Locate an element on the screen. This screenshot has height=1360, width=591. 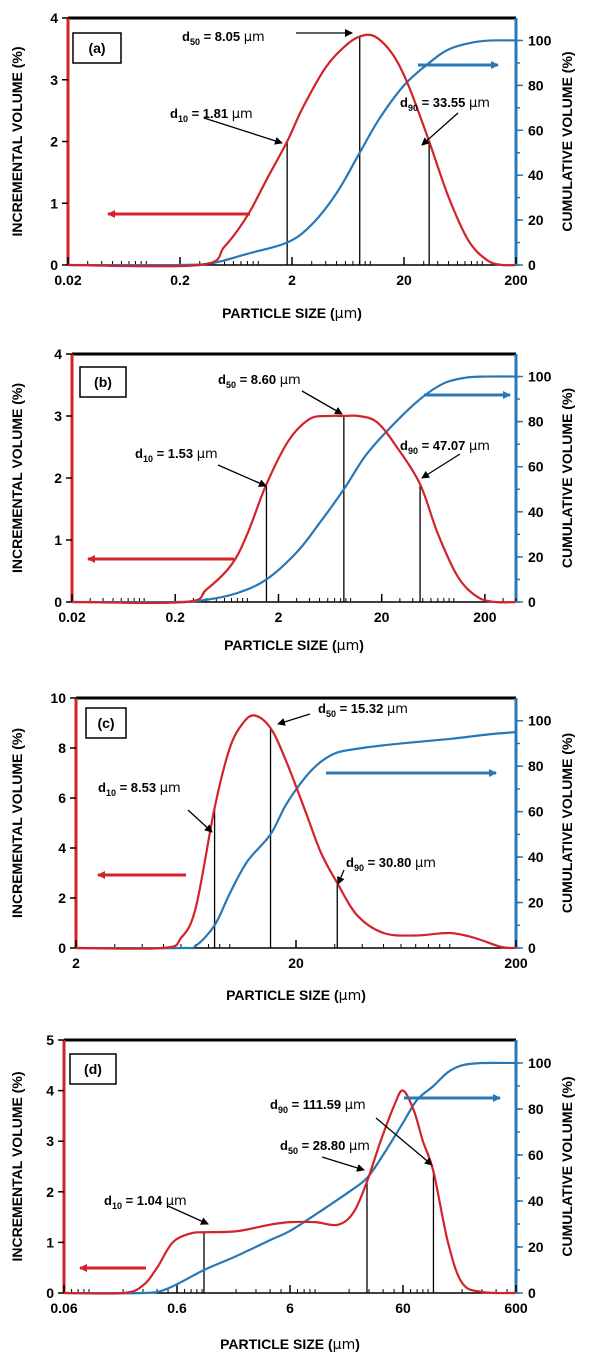
panel-label: (a) is located at coordinates (96, 48).